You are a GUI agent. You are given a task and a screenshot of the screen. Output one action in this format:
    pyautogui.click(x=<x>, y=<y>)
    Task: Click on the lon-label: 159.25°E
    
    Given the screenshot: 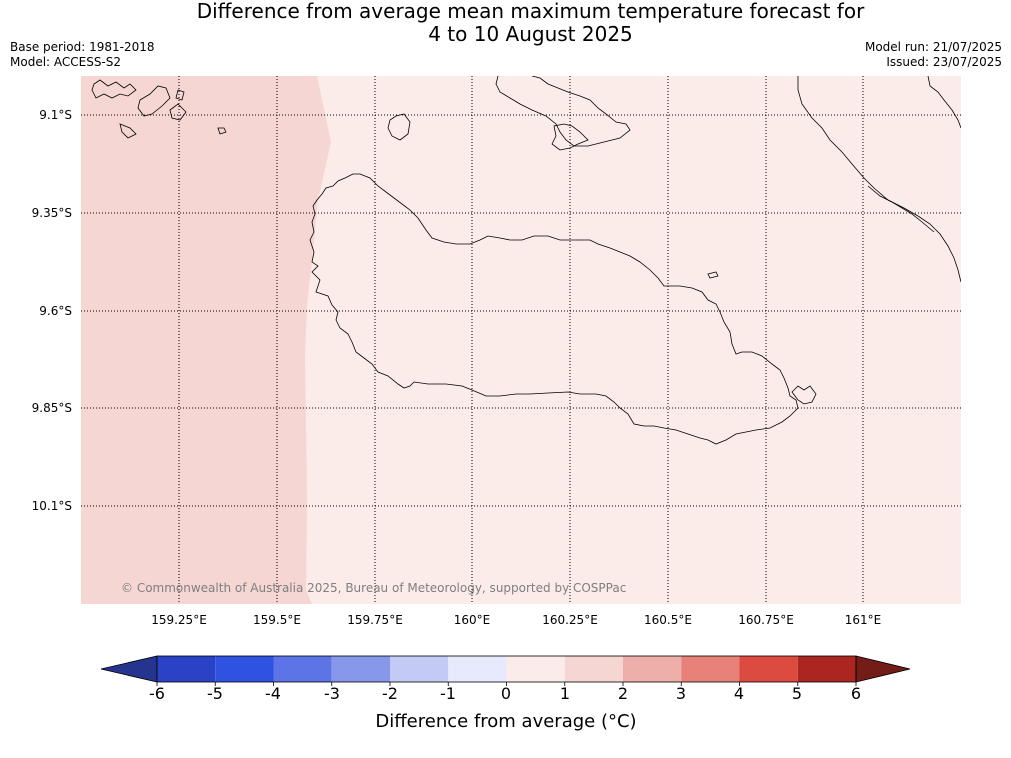 What is the action you would take?
    pyautogui.click(x=179, y=620)
    